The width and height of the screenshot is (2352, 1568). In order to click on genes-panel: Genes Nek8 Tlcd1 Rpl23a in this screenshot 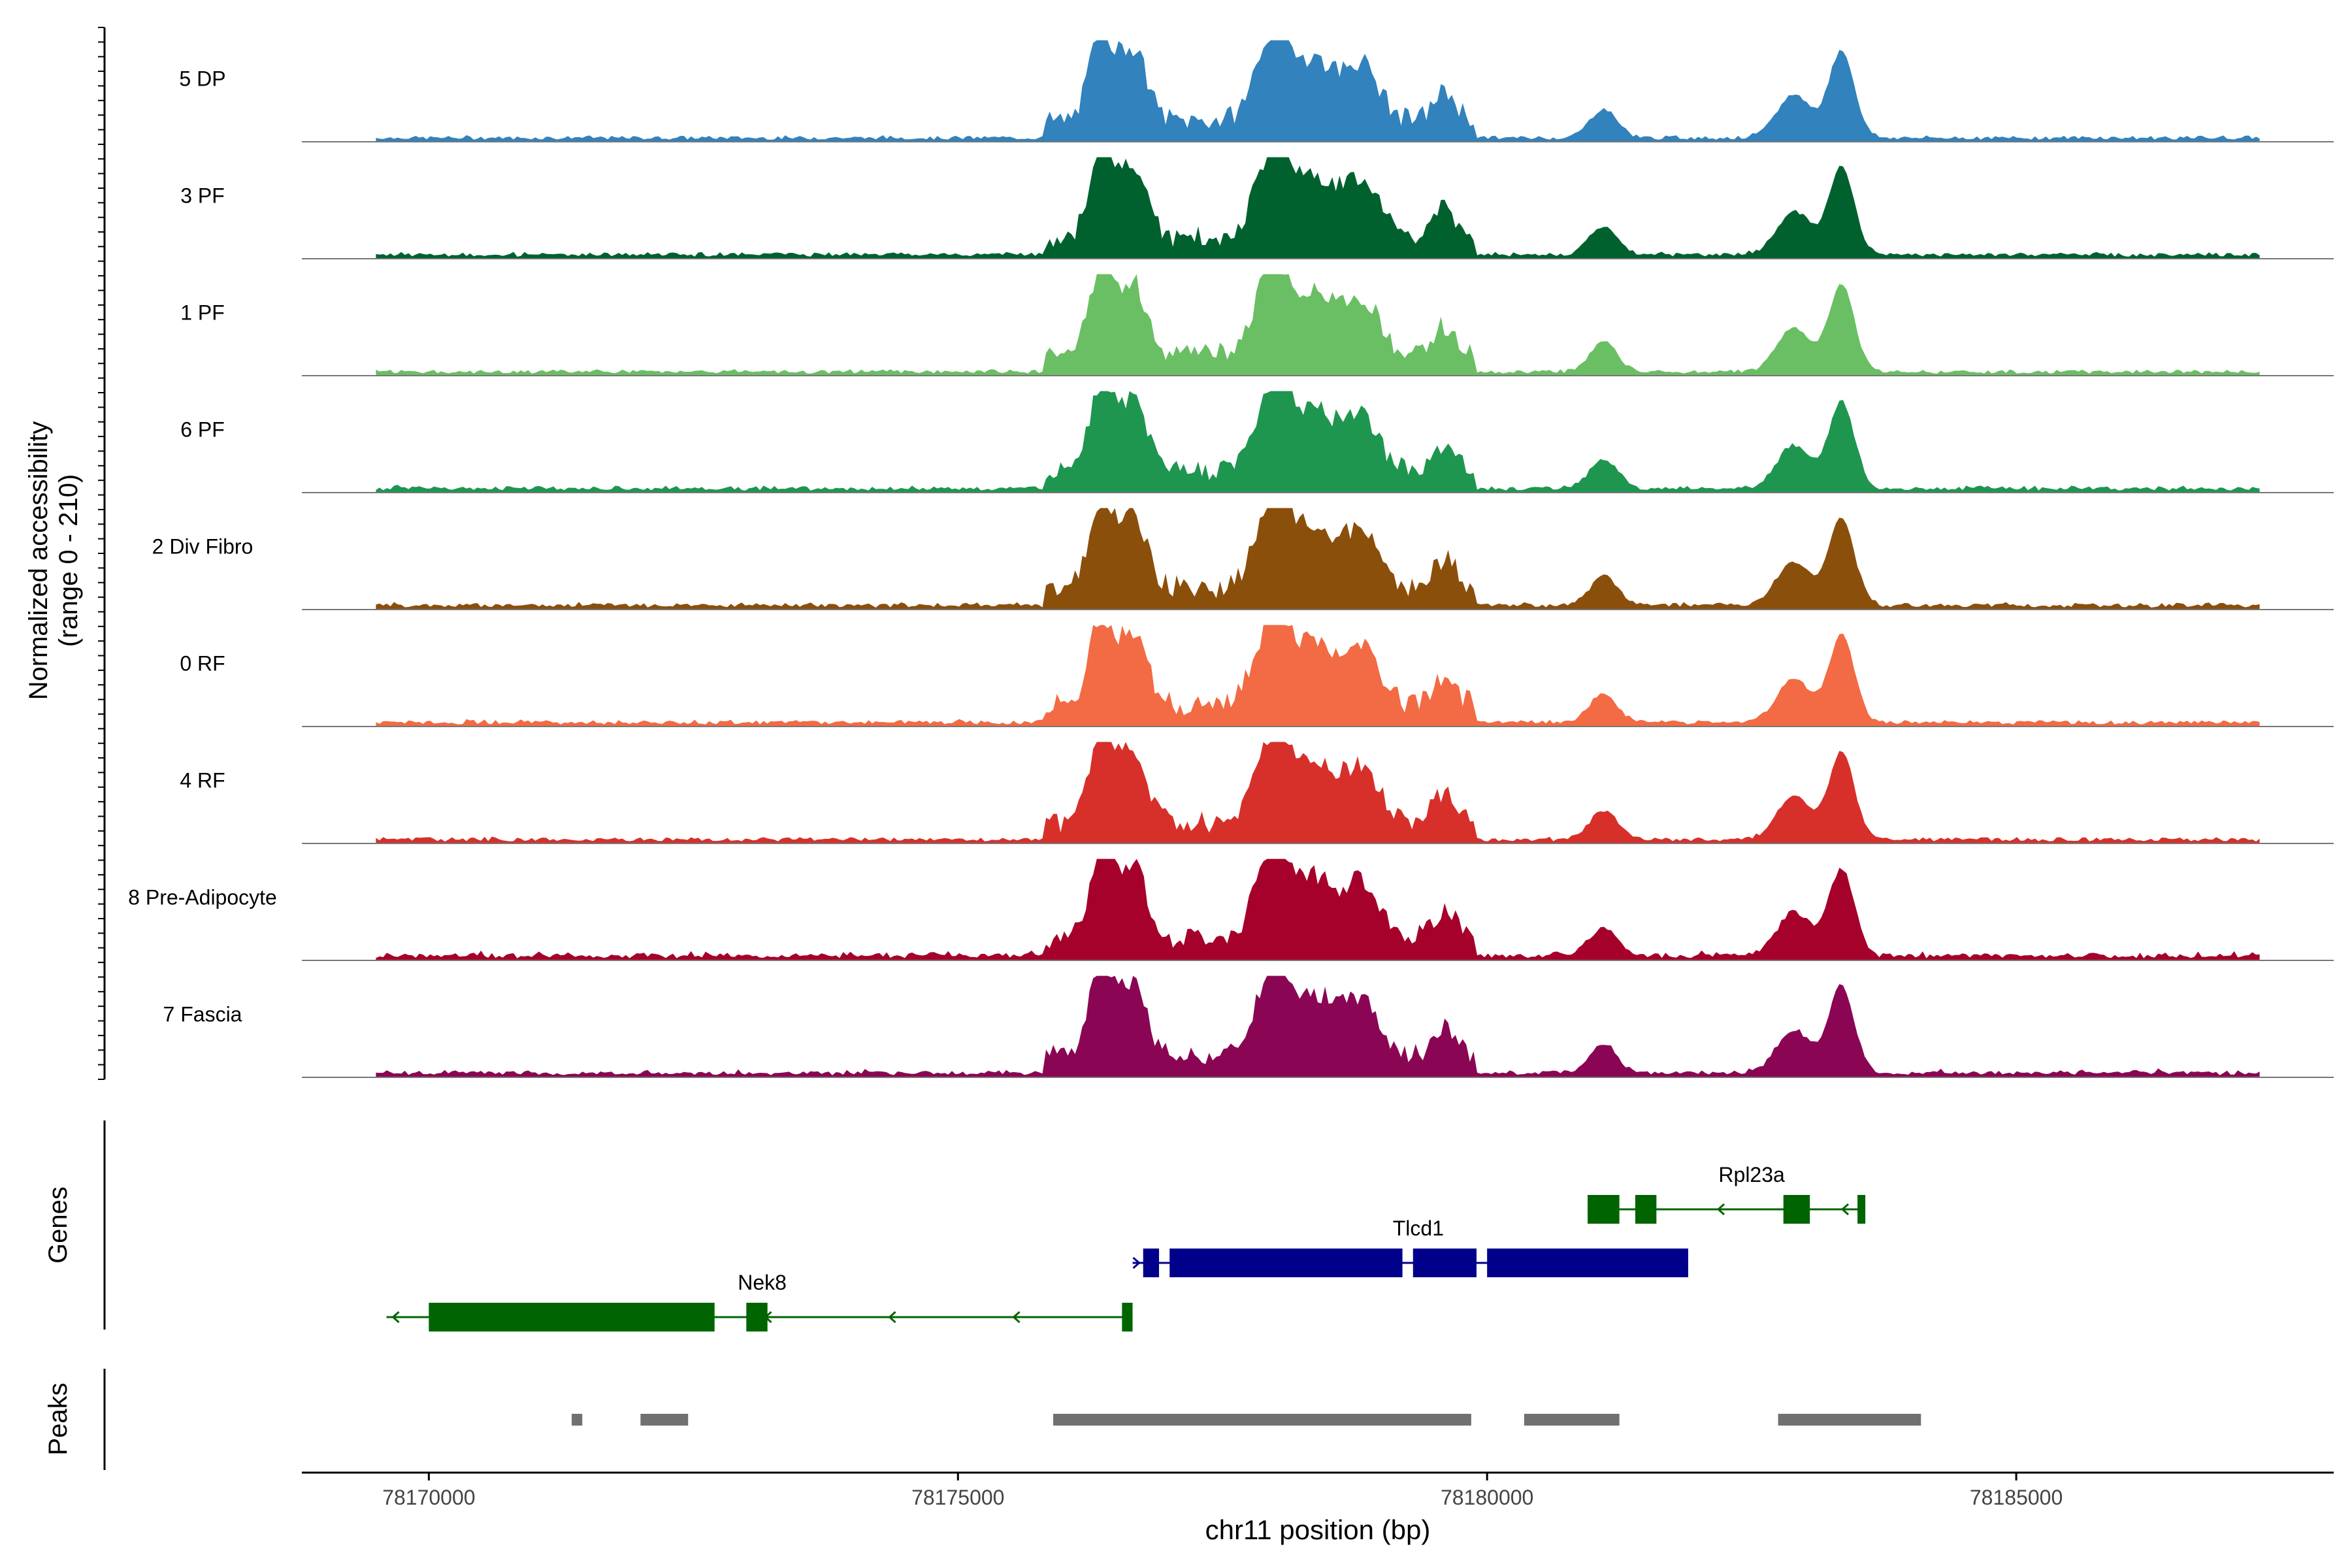, I will do `click(955, 1225)`.